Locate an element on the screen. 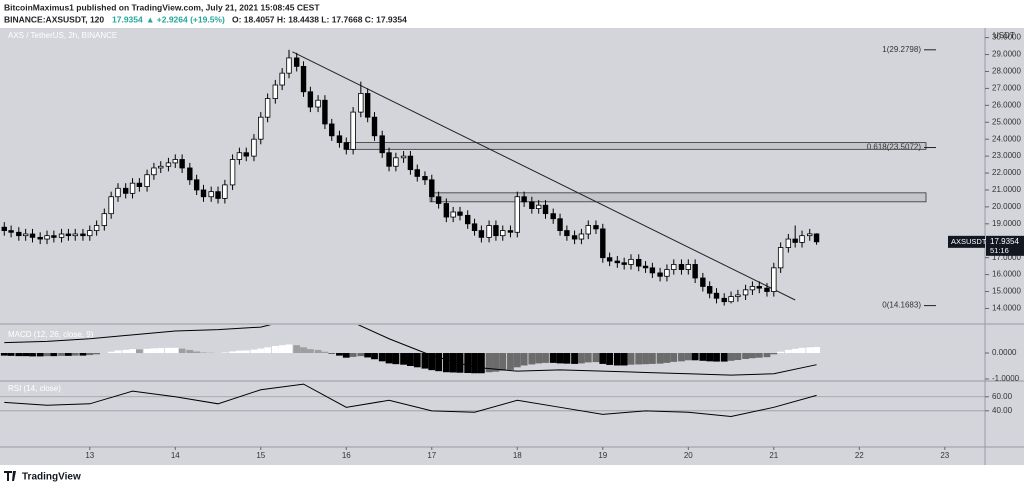  y-tick-label: 60.00 is located at coordinates (1002, 396).